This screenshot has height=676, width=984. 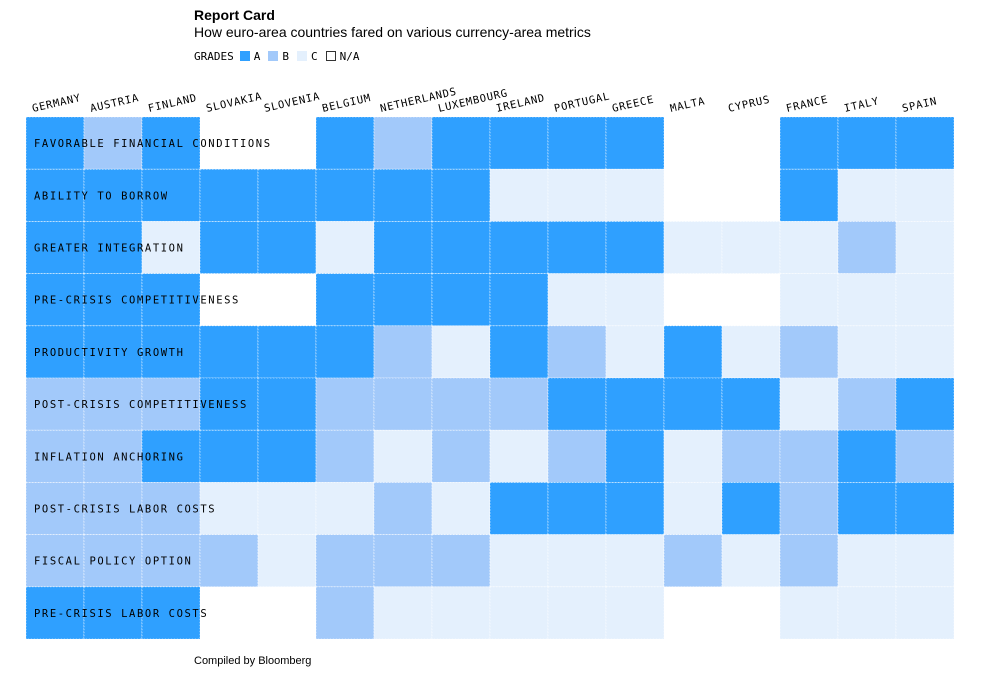 I want to click on country-label: CYPRUS, so click(x=749, y=104).